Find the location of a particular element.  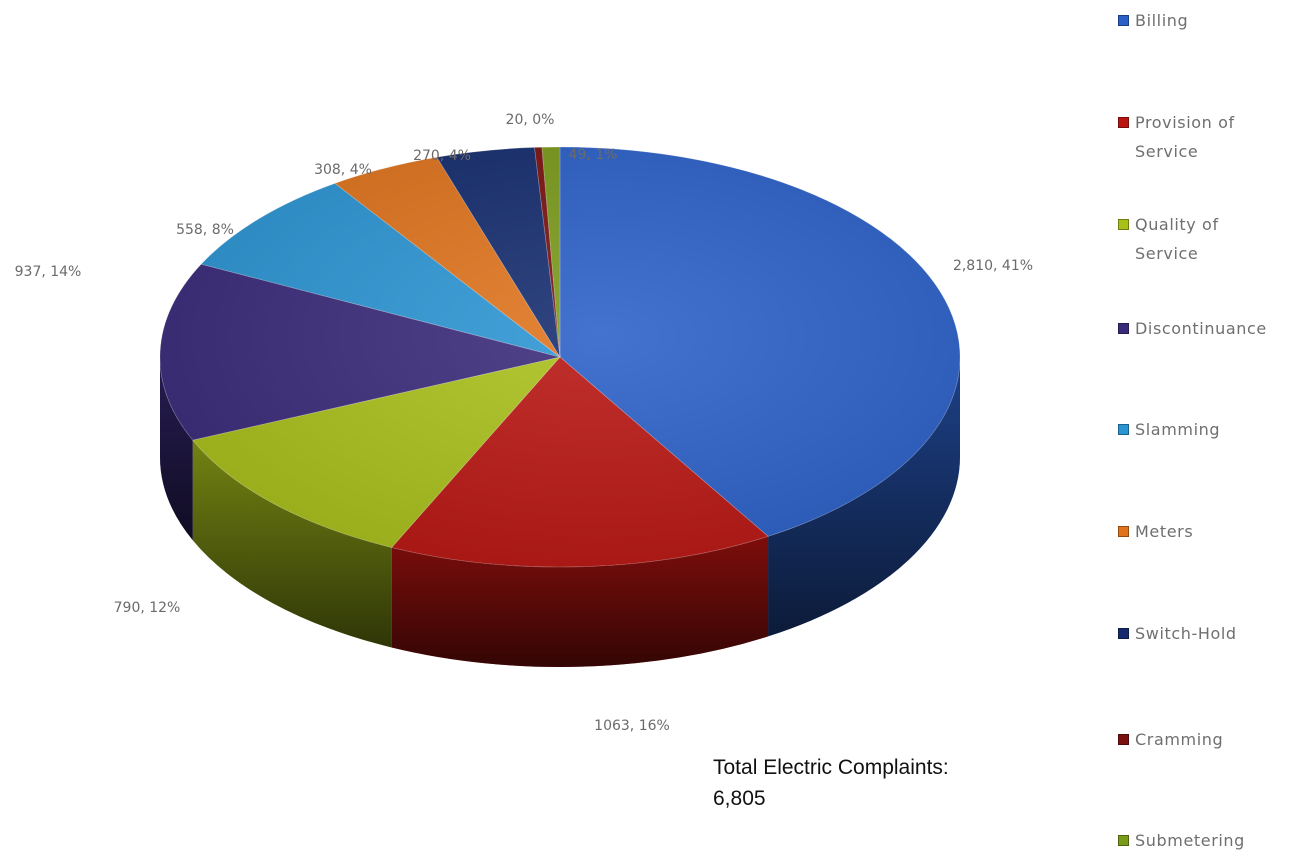

legend-item-slamming: Slamming is located at coordinates (1200, 429).